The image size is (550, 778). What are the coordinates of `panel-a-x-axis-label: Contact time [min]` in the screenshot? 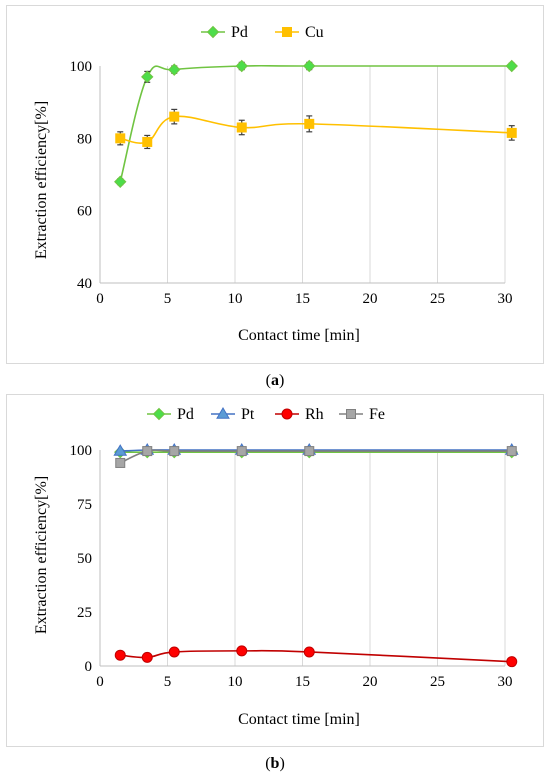 It's located at (299, 335).